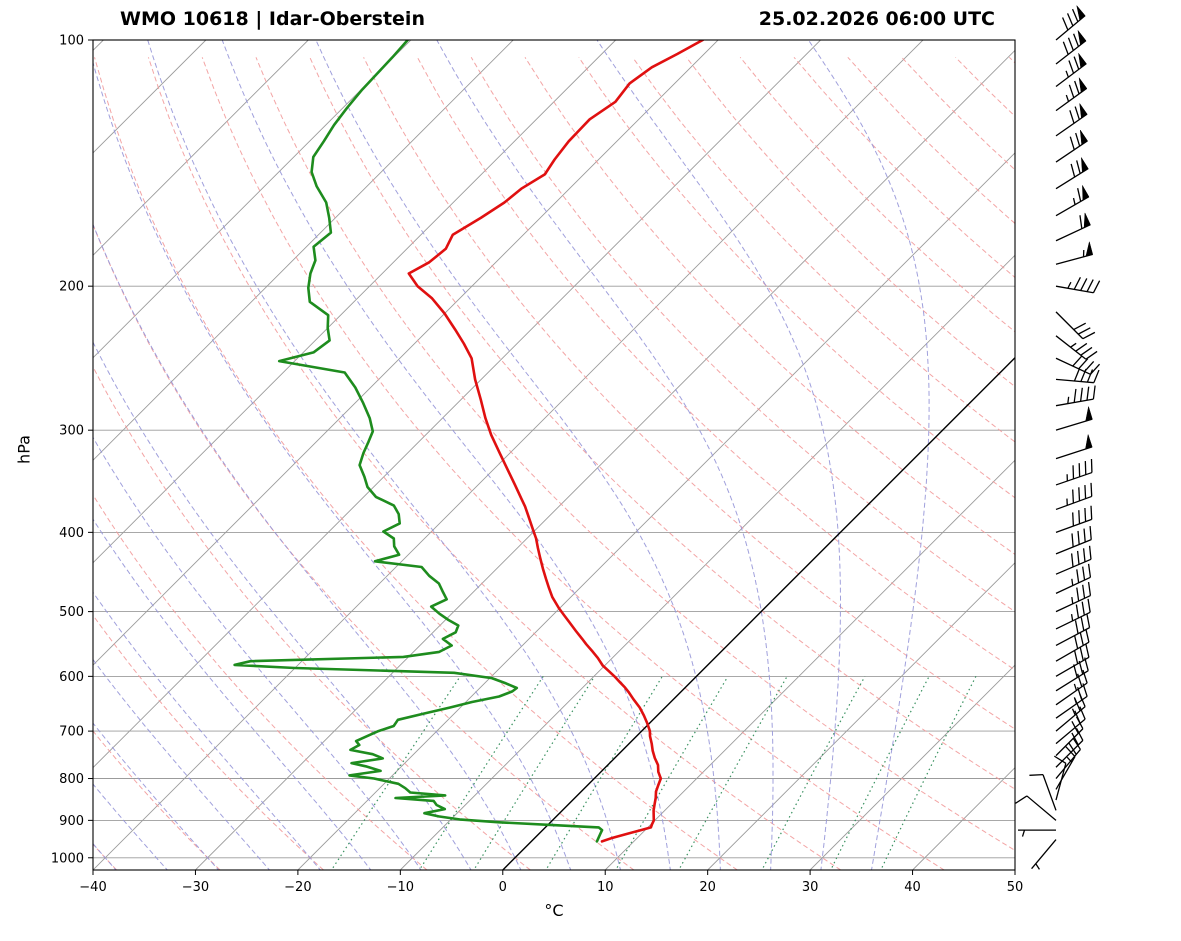 The width and height of the screenshot is (1181, 941). I want to click on svg-text: 500, so click(71, 612).